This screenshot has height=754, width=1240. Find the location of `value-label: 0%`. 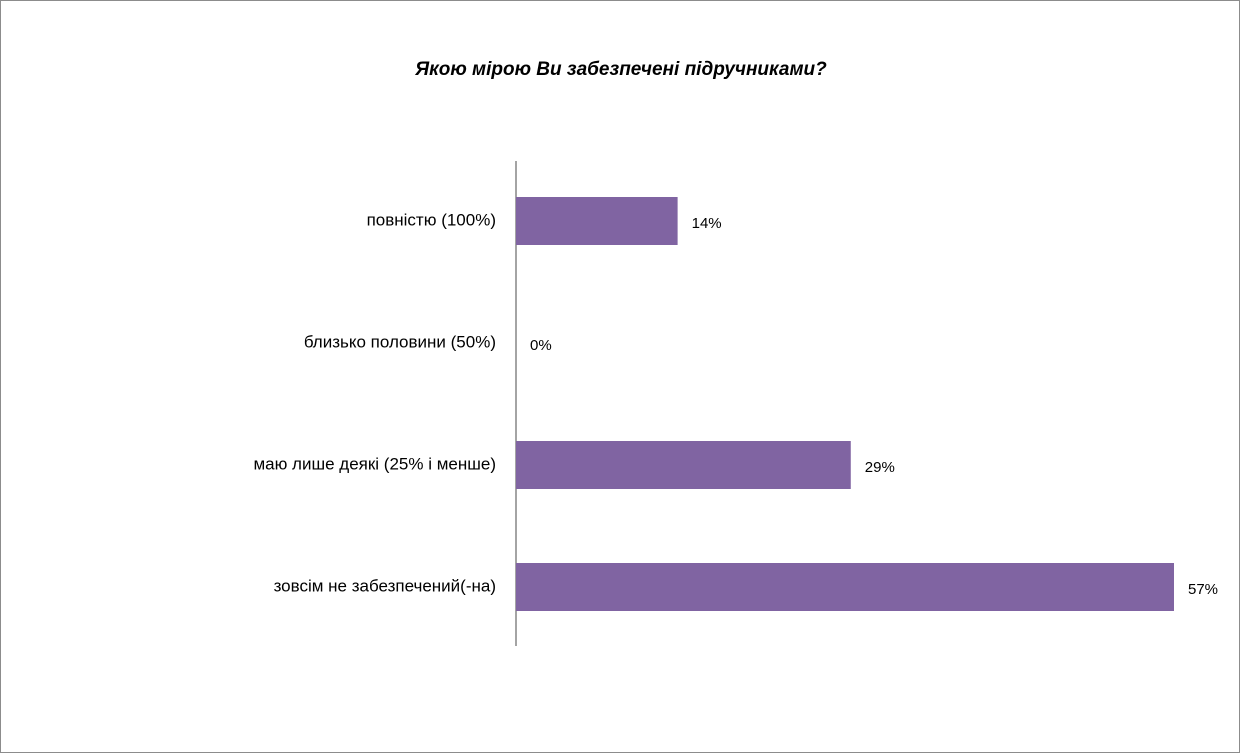

value-label: 0% is located at coordinates (541, 345).